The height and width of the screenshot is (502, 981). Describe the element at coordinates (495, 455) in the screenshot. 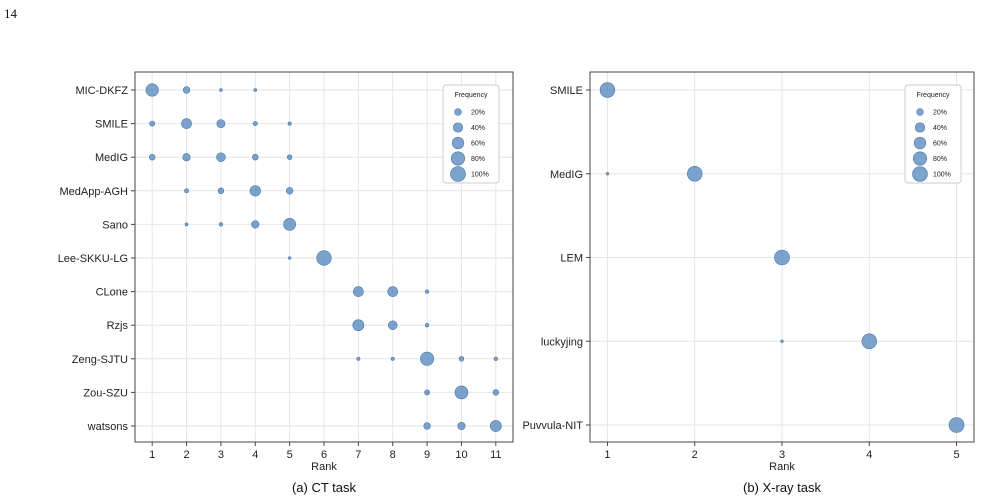

I see `x-tick-label: 11` at that location.